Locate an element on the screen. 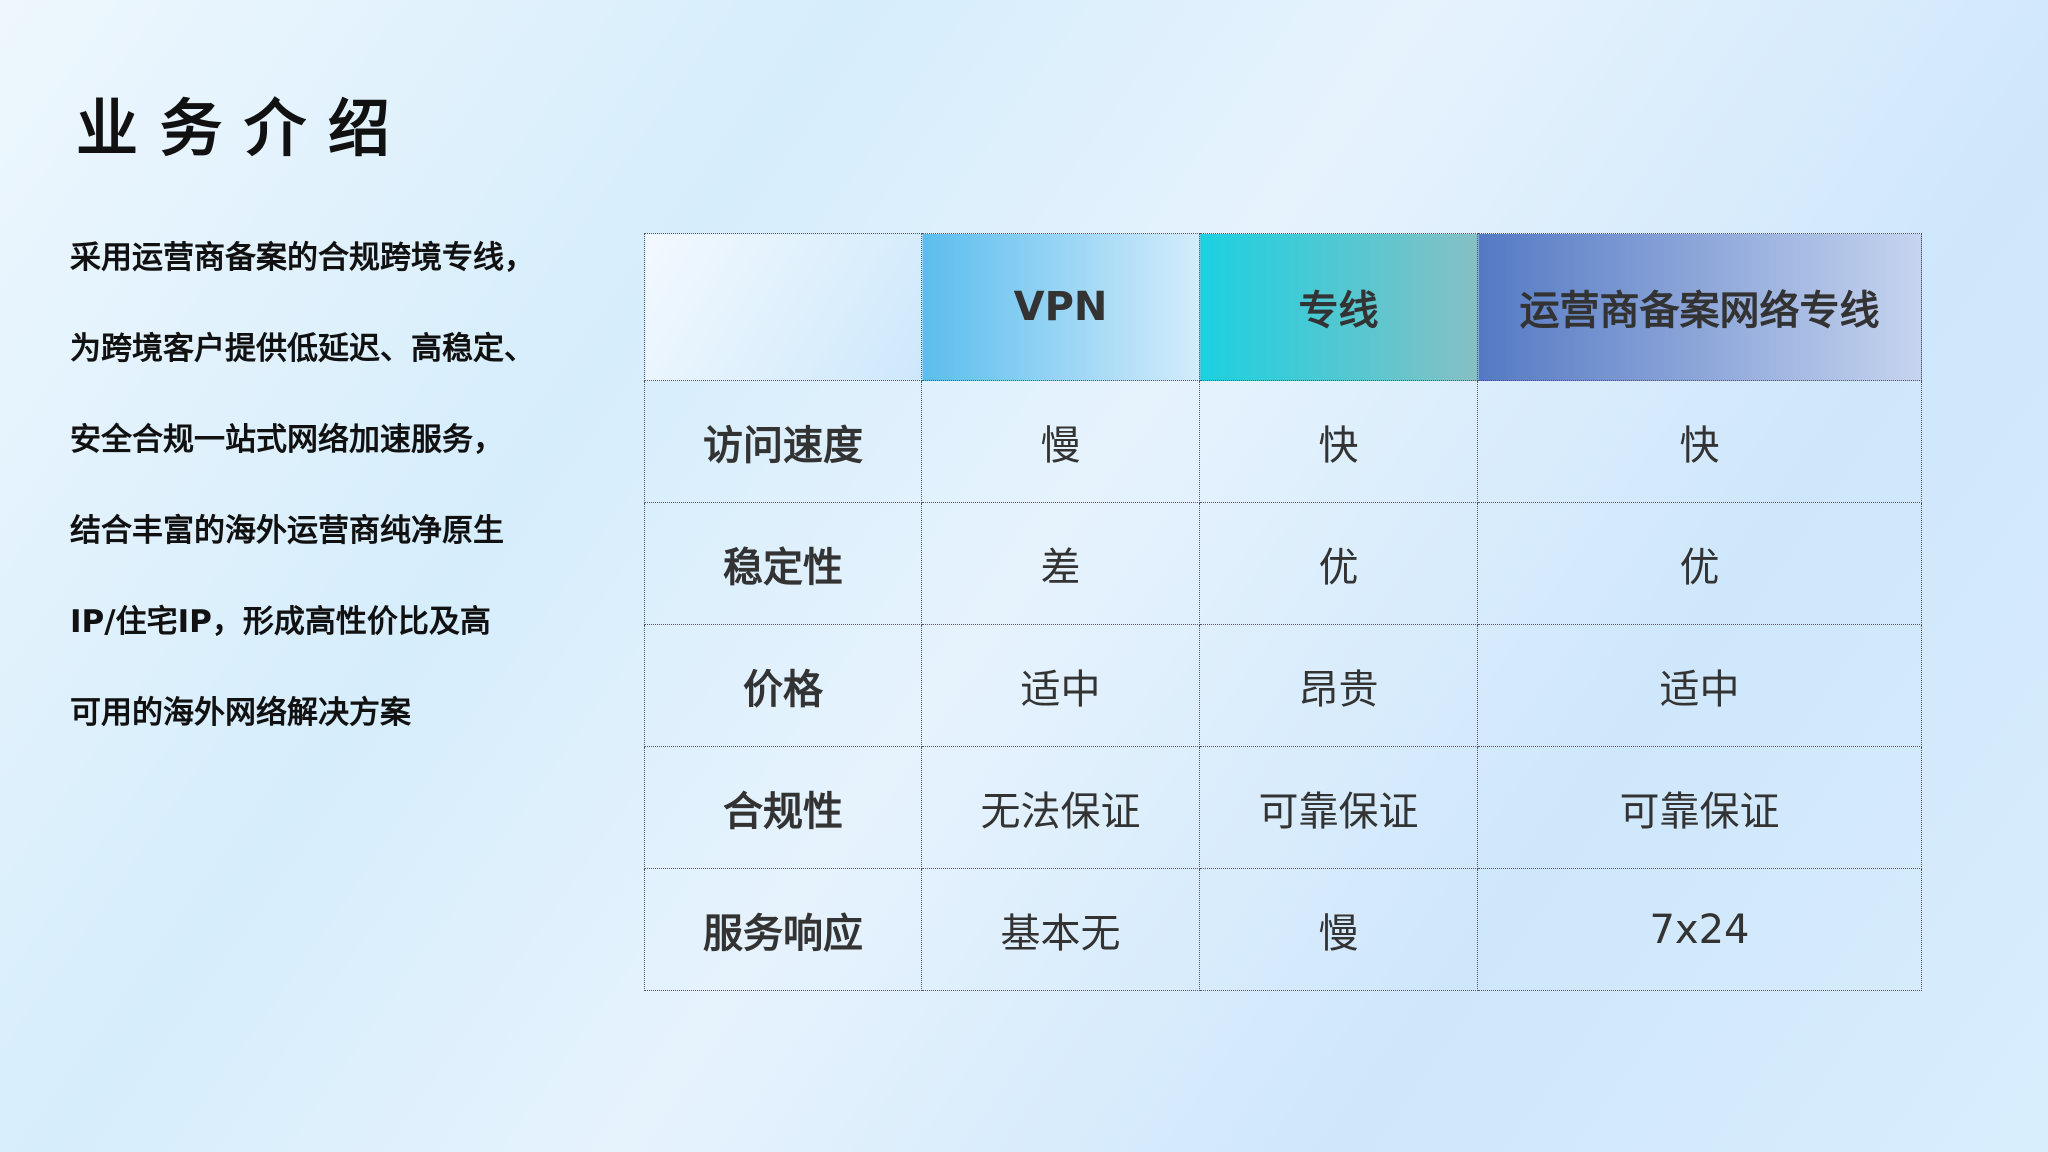 Image resolution: width=2048 pixels, height=1152 pixels. row-label: 稳定性 is located at coordinates (783, 563).